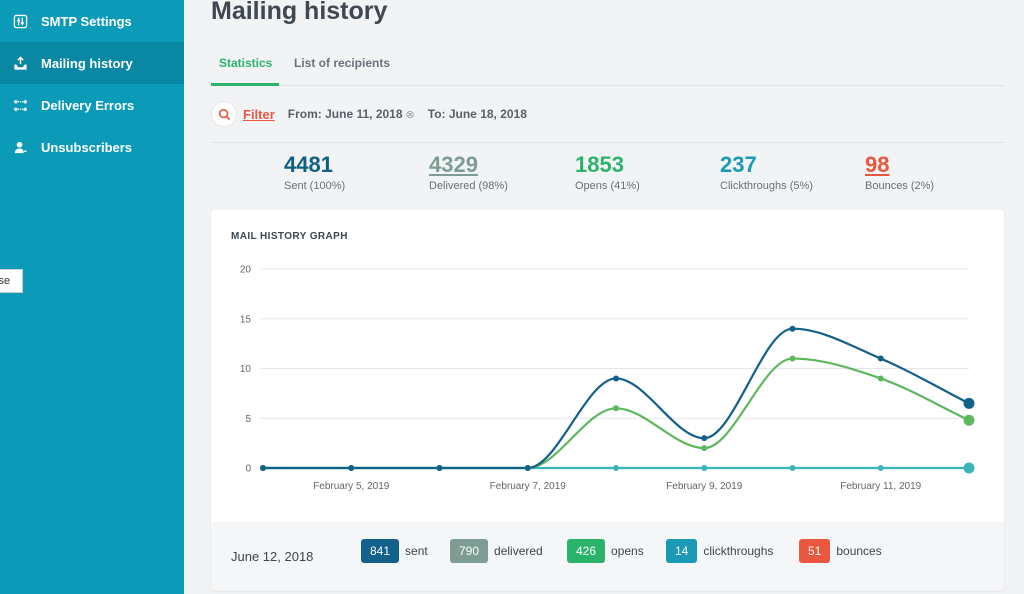  Describe the element at coordinates (704, 486) in the screenshot. I see `x-tick-label: February 9, 2019` at that location.